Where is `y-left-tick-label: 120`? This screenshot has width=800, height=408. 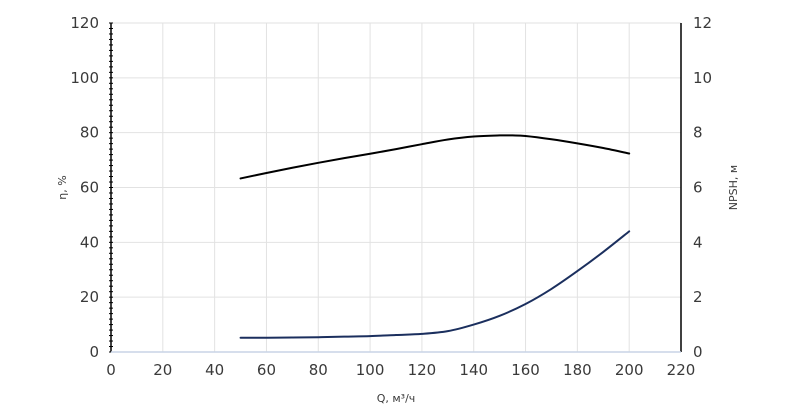 y-left-tick-label: 120 is located at coordinates (84, 23).